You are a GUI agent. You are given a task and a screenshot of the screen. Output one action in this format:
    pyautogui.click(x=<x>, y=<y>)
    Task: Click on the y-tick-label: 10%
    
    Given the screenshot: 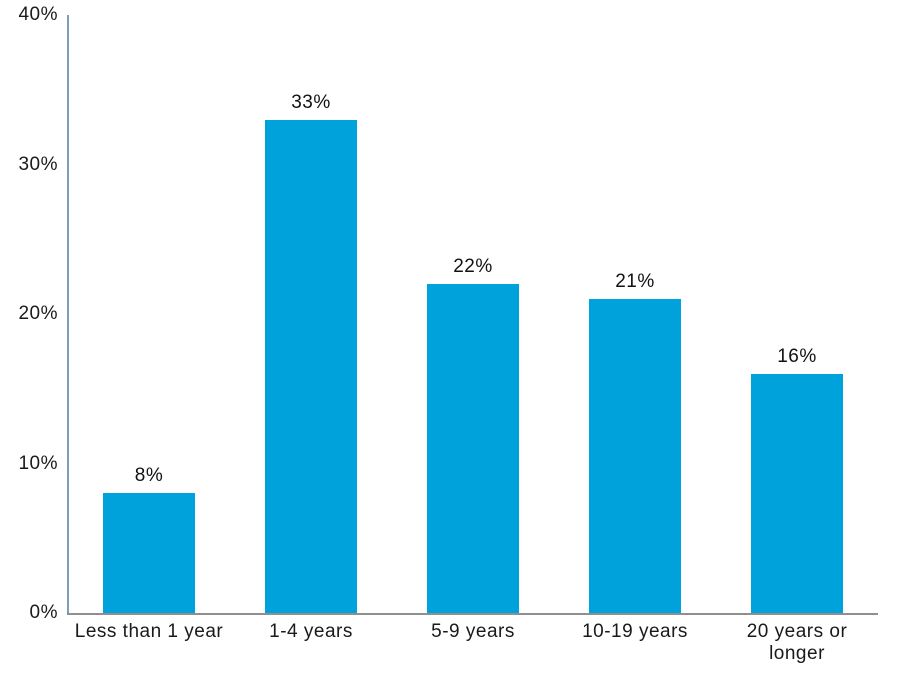 What is the action you would take?
    pyautogui.click(x=38, y=463)
    